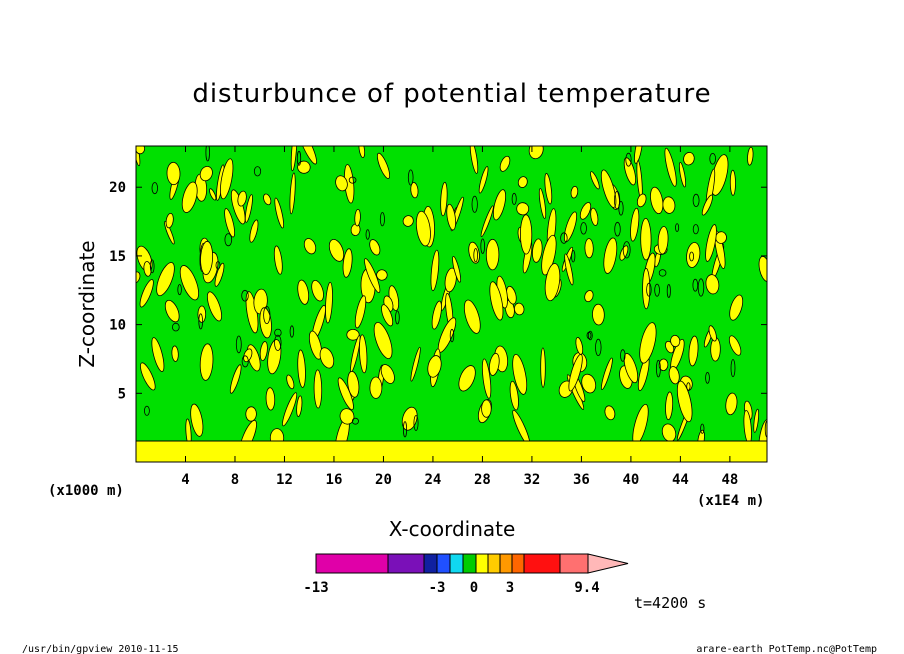 This screenshot has width=904, height=654. I want to click on x-tick-label: 12, so click(284, 480).